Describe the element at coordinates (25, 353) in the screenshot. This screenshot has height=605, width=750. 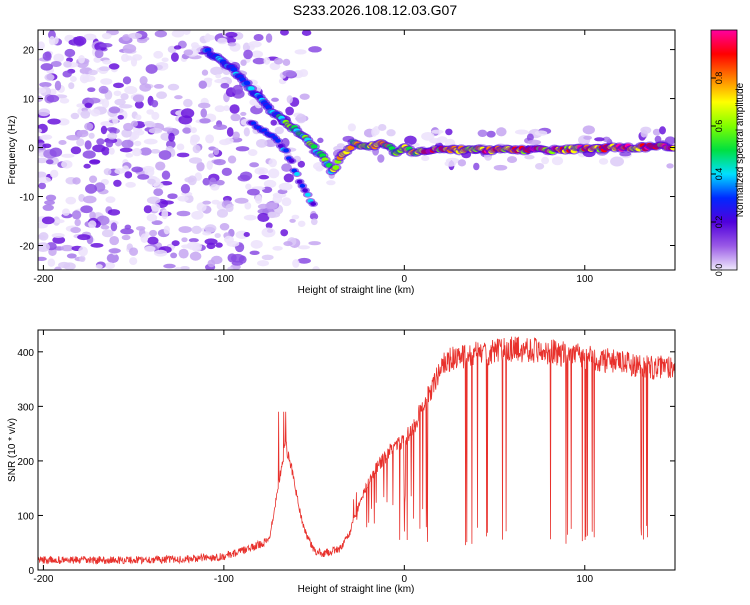
I see `y-tick-label: 400` at that location.